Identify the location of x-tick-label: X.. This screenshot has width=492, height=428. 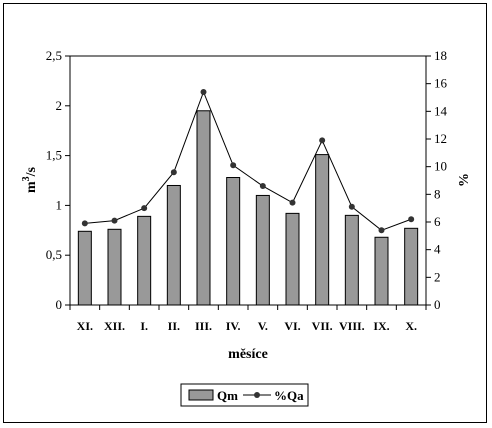
(411, 326).